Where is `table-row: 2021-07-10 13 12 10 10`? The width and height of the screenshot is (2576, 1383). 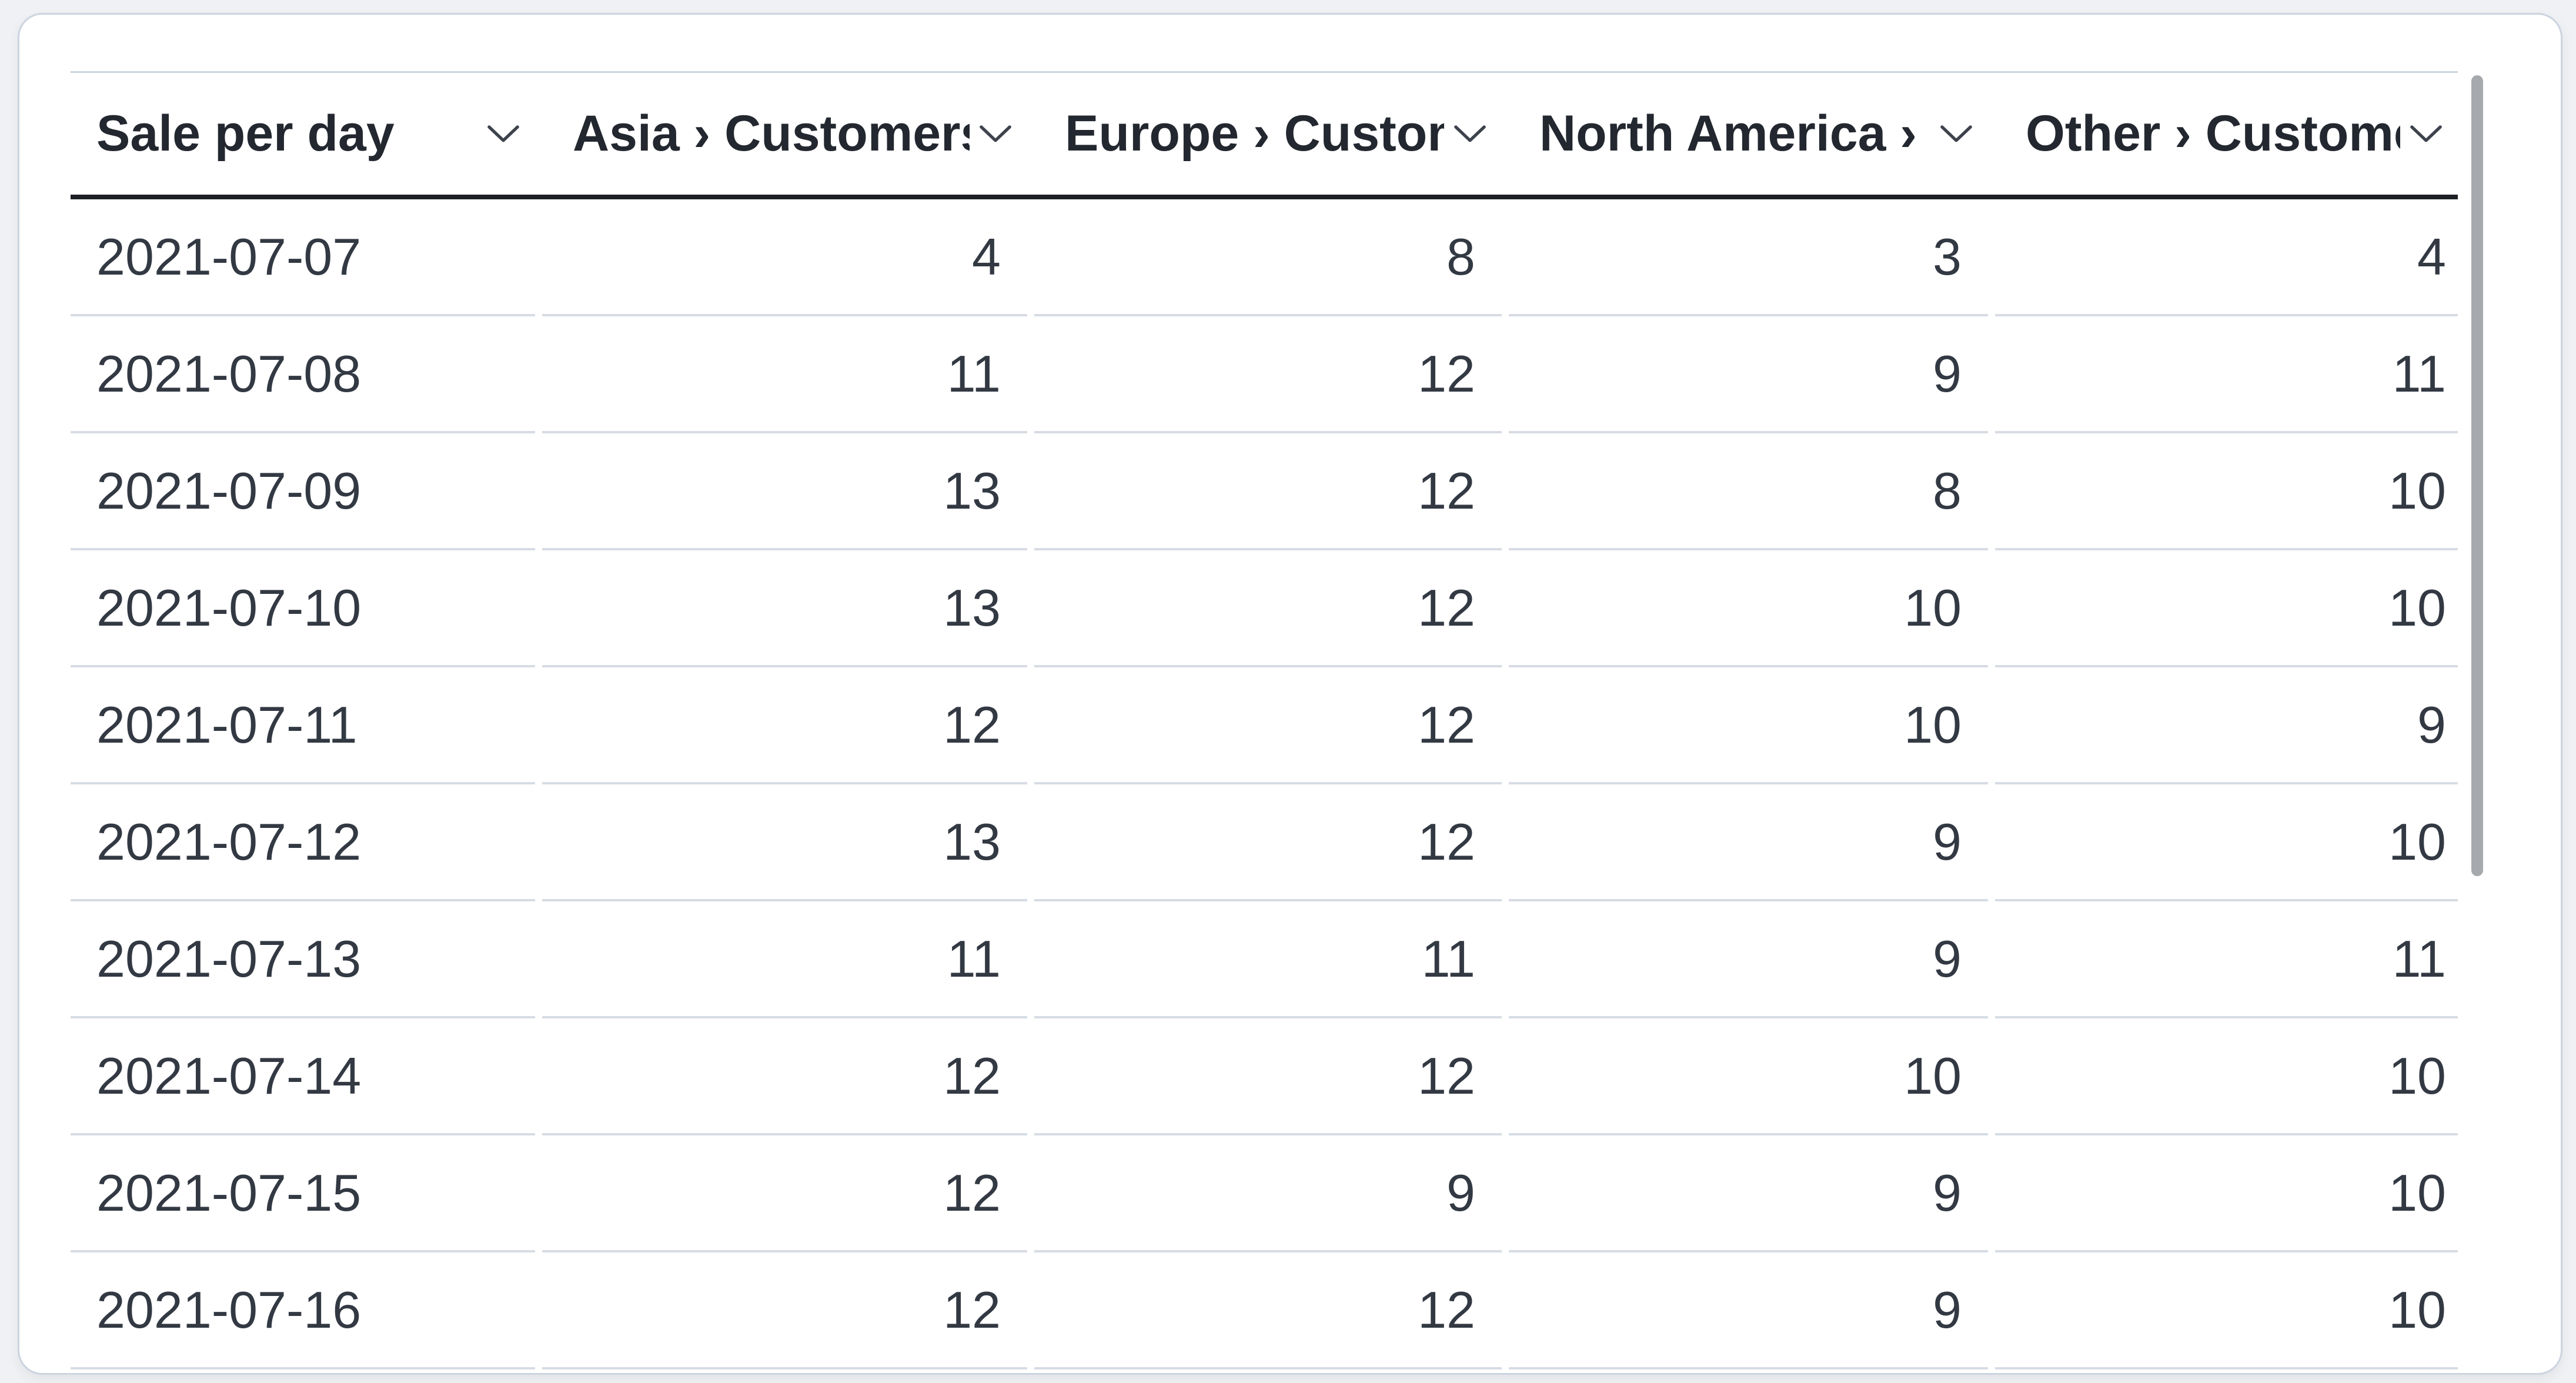
table-row: 2021-07-10 13 12 10 10 is located at coordinates (1264, 608).